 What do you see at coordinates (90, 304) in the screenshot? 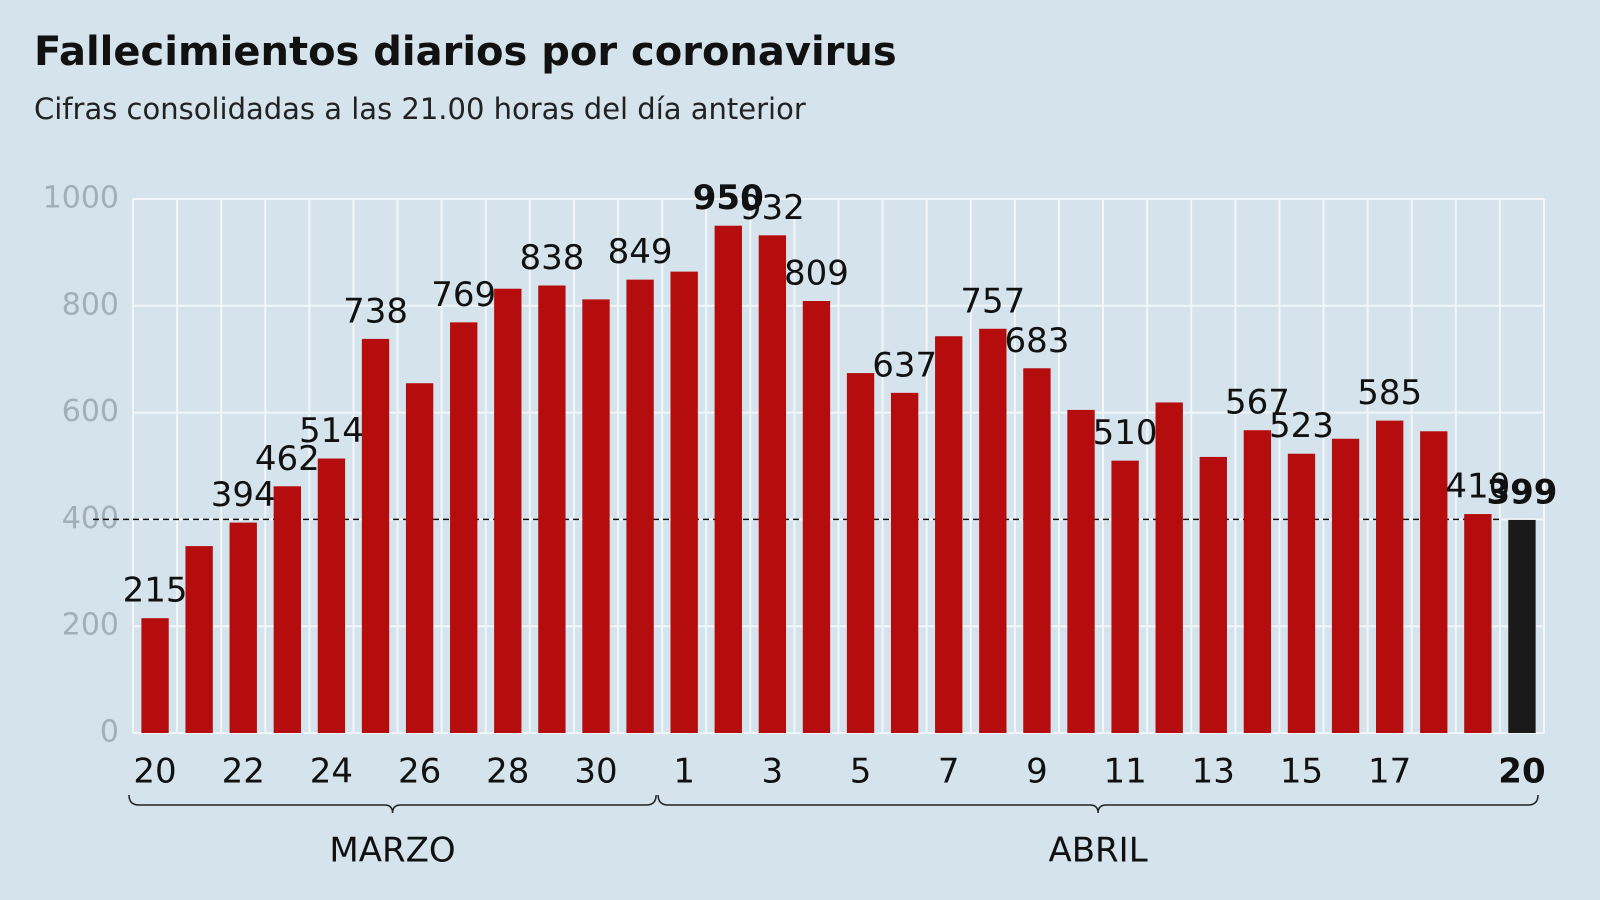
I see `y-tick-label: 800` at bounding box center [90, 304].